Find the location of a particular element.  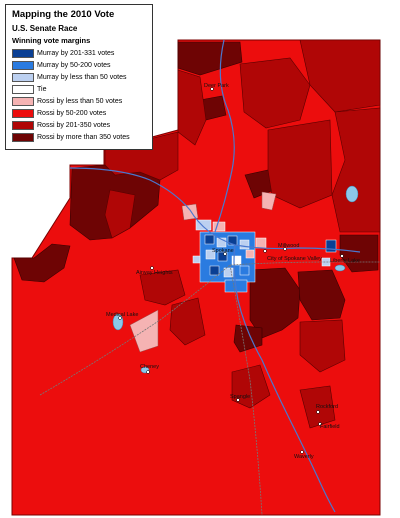

legend-item-label: Rossi by less than 50 votes is located at coordinates (80, 101).